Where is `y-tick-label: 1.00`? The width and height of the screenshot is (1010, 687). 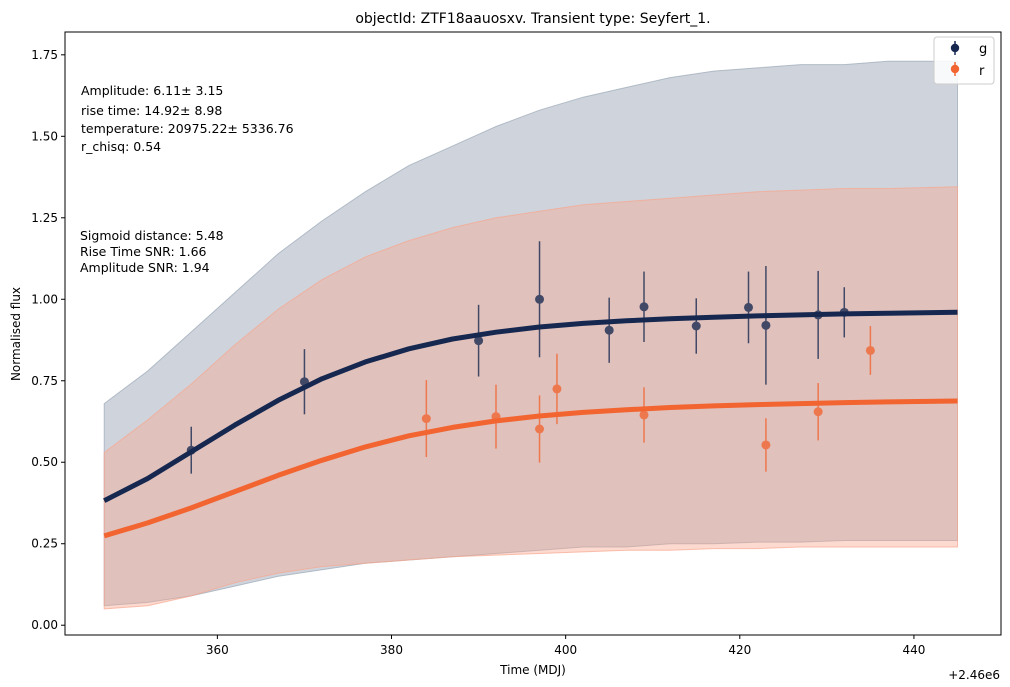
y-tick-label: 1.00 is located at coordinates (44, 299).